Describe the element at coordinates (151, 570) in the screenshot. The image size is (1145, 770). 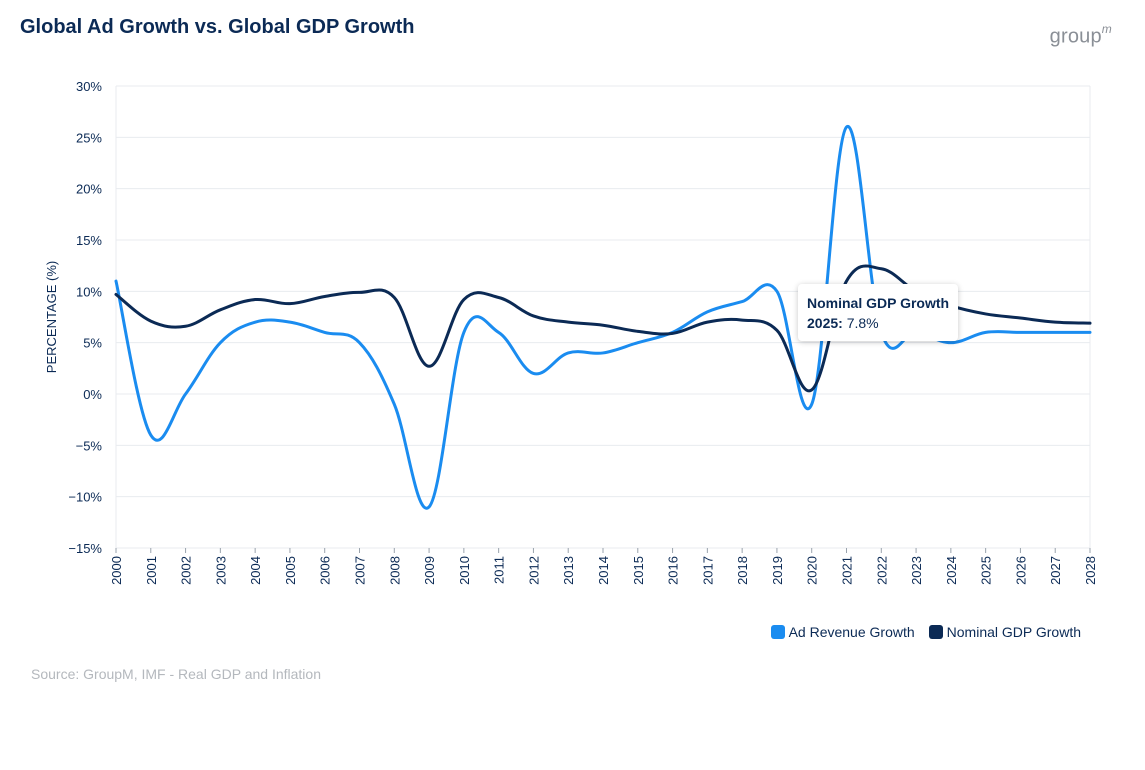
I see `x-tick-label: 2001` at that location.